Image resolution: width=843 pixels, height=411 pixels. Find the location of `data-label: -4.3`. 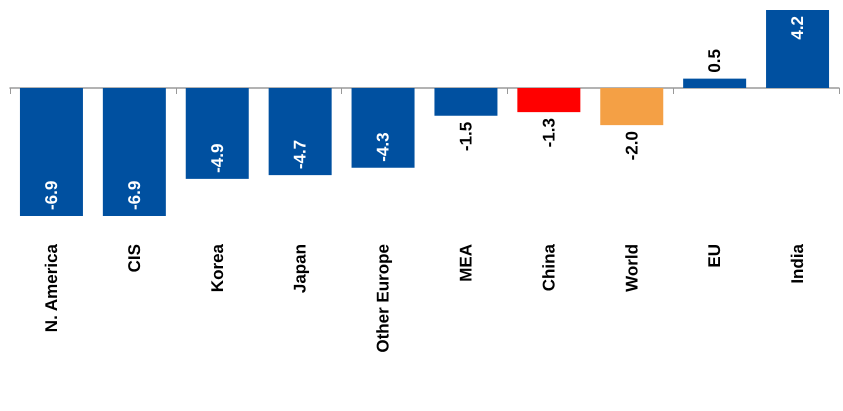

data-label: -4.3 is located at coordinates (383, 147).